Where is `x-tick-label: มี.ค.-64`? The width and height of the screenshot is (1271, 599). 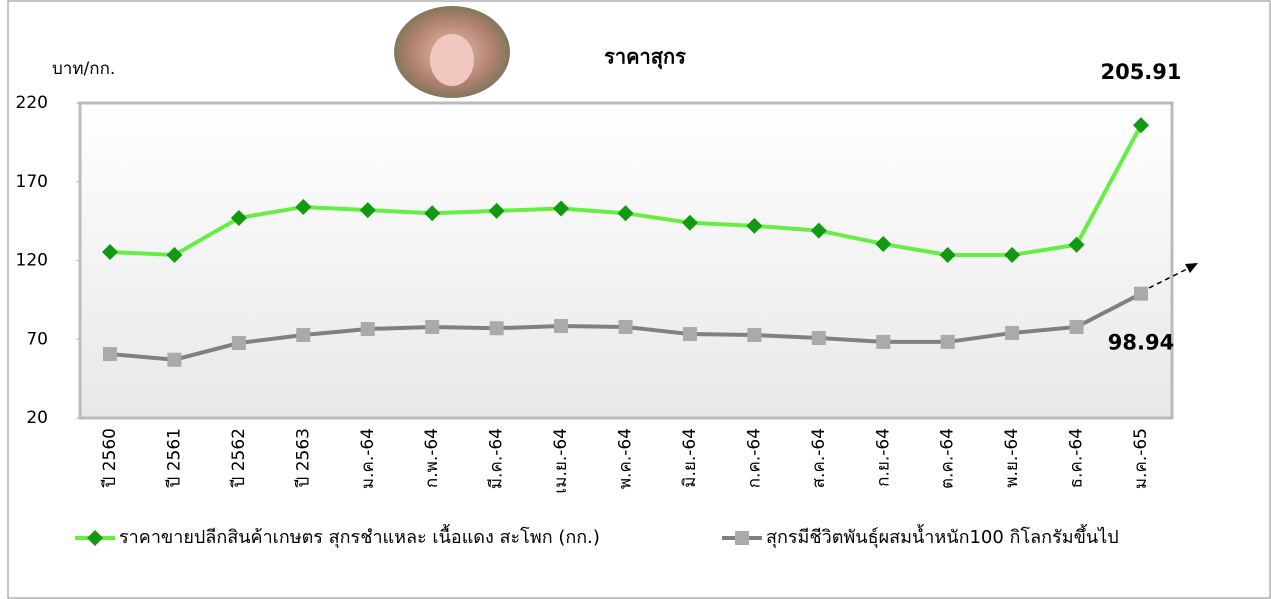 x-tick-label: มี.ค.-64 is located at coordinates (497, 458).